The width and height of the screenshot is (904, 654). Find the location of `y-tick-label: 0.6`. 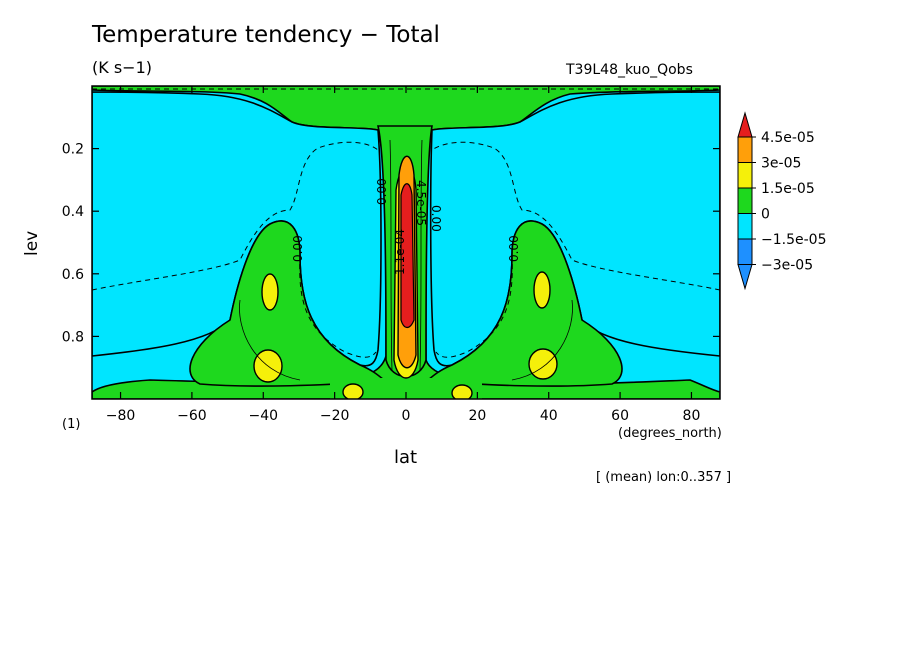

y-tick-label: 0.6 is located at coordinates (73, 275).